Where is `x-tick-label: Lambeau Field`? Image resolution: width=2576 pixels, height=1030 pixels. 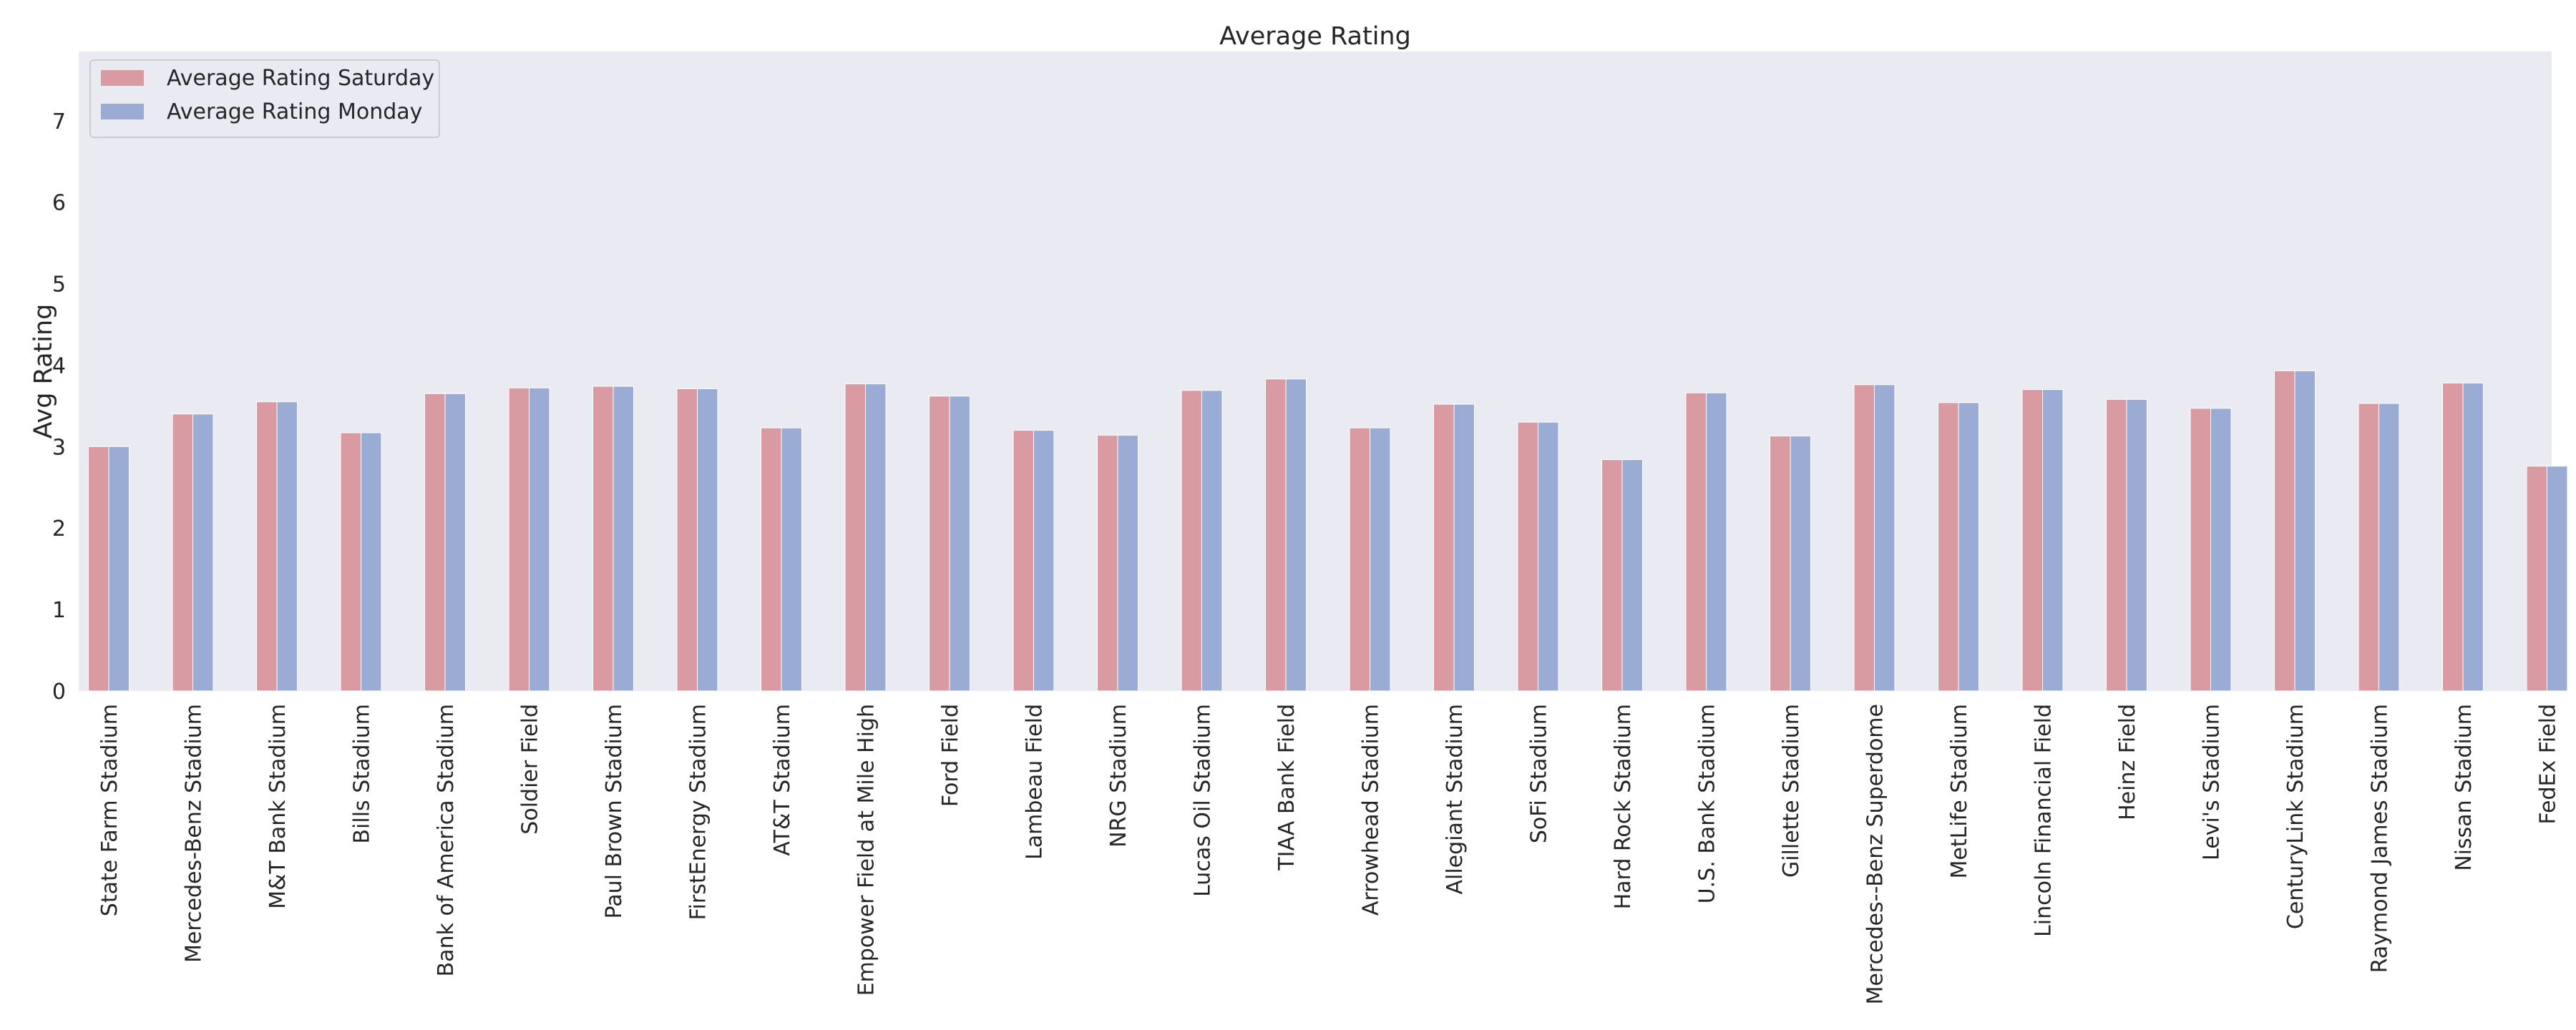 x-tick-label: Lambeau Field is located at coordinates (1035, 782).